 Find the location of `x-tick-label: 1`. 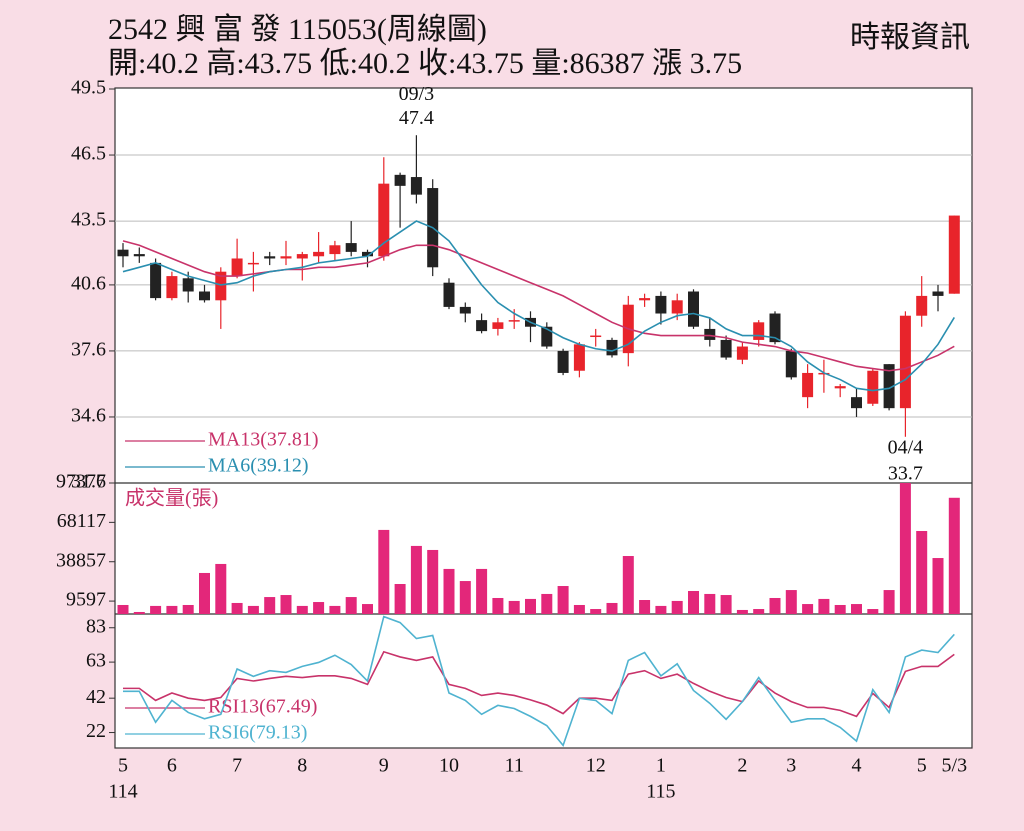

x-tick-label: 1 is located at coordinates (661, 766).